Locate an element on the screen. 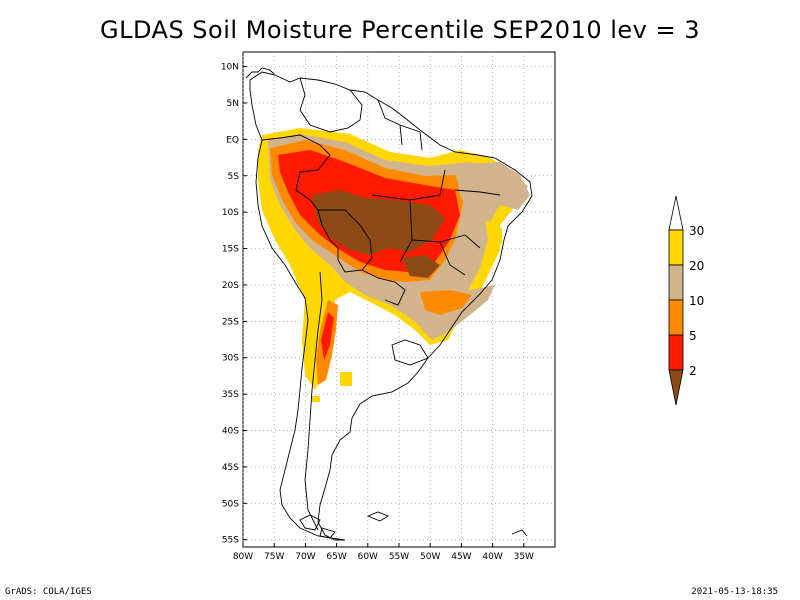  colorbar-label-5: 5 is located at coordinates (693, 336).